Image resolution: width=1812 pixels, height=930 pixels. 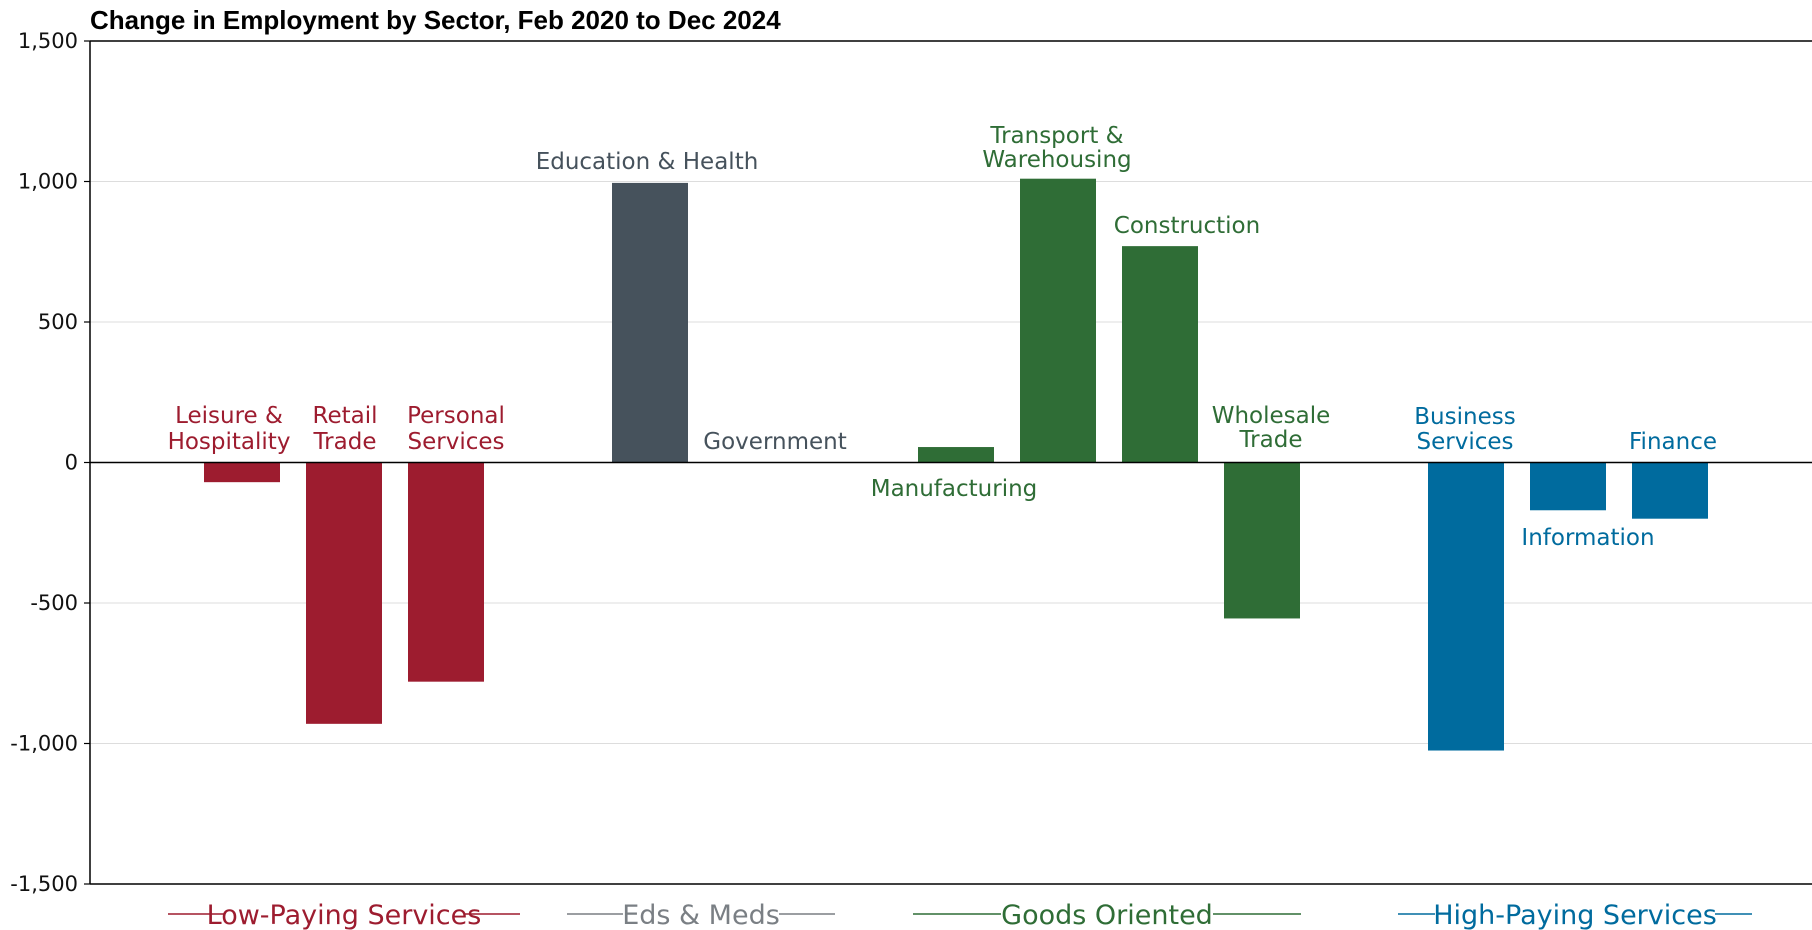 I want to click on y-tick-label: -500, so click(x=54, y=603).